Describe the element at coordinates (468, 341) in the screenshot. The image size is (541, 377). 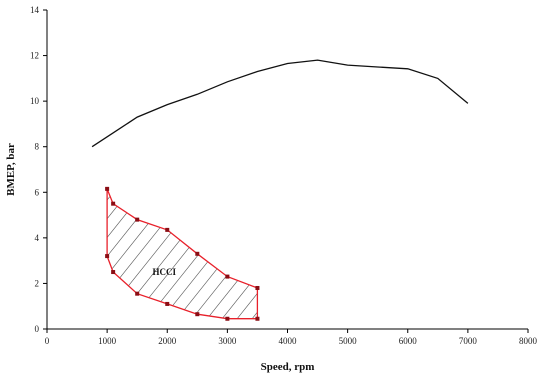
I see `x-tick-label: 7000` at that location.